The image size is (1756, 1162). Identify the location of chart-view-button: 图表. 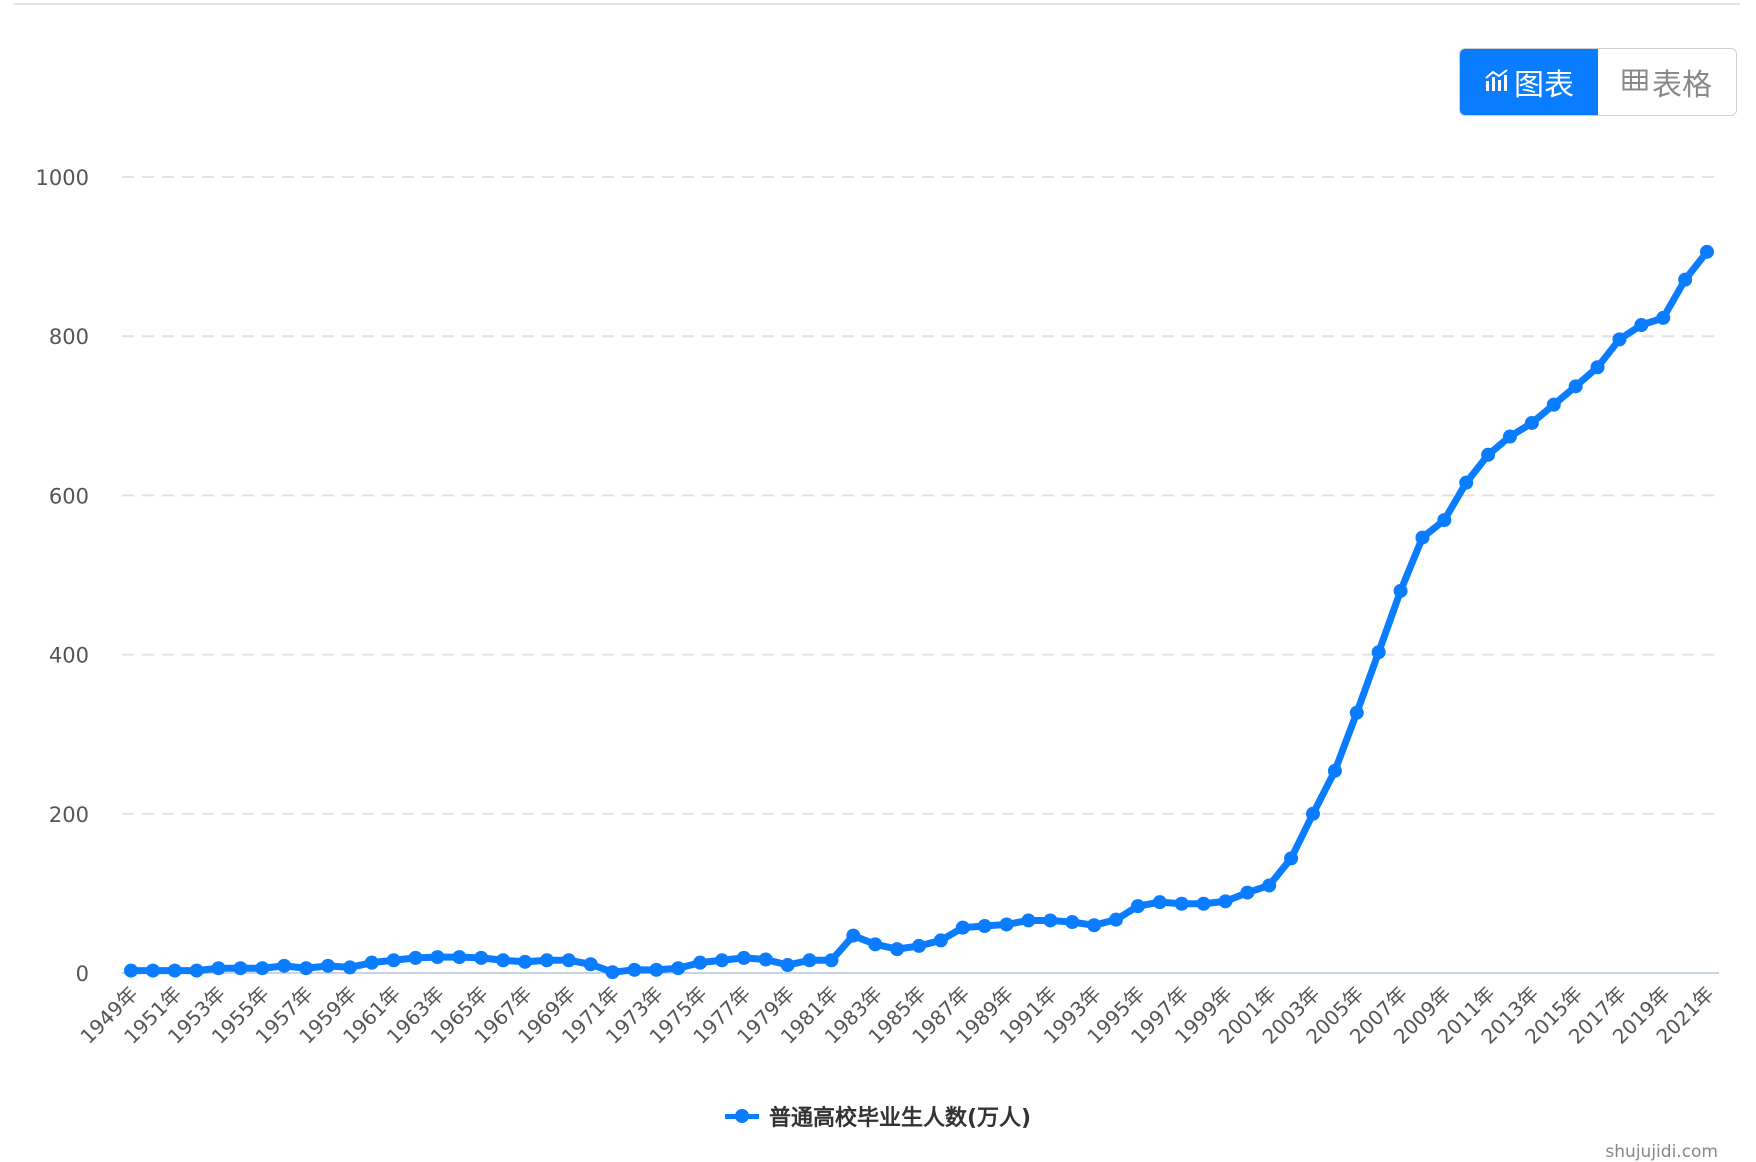
(1529, 82).